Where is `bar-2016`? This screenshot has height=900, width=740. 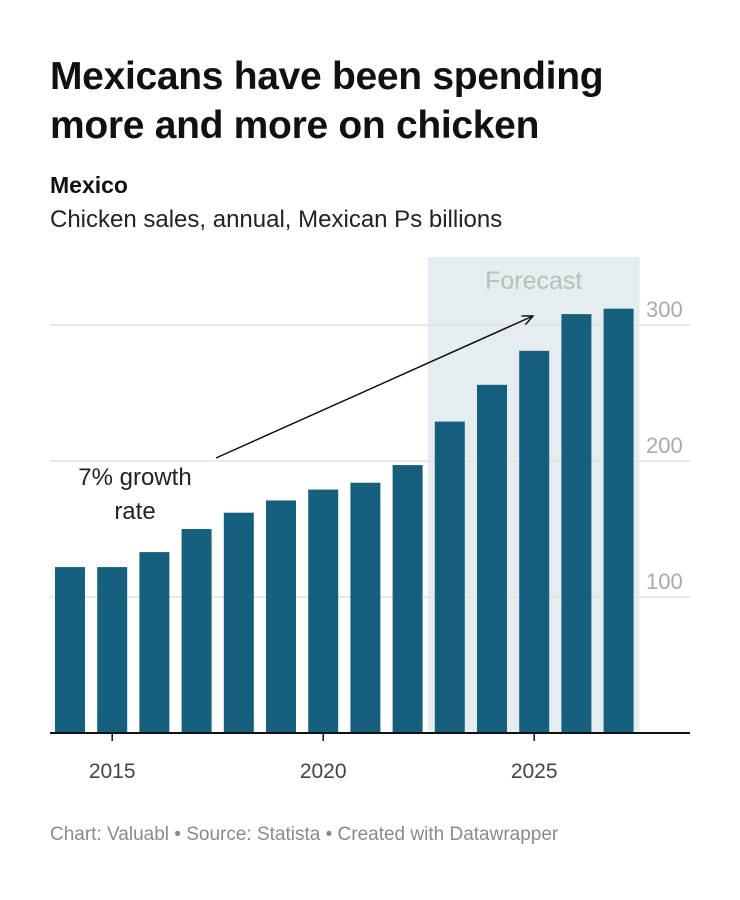 bar-2016 is located at coordinates (154, 642).